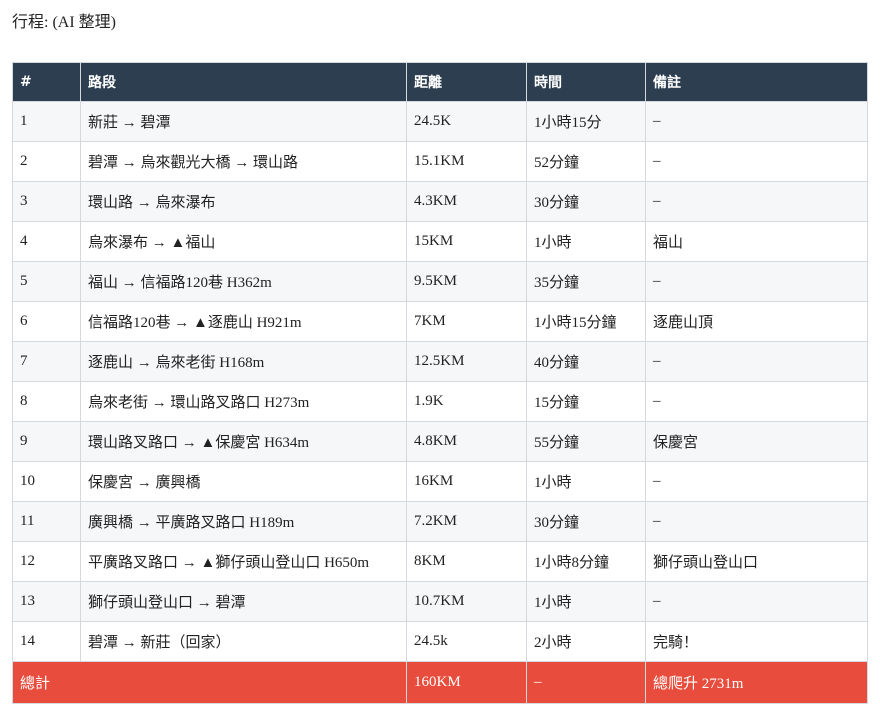  I want to click on time-cell: 35分鐘, so click(586, 281).